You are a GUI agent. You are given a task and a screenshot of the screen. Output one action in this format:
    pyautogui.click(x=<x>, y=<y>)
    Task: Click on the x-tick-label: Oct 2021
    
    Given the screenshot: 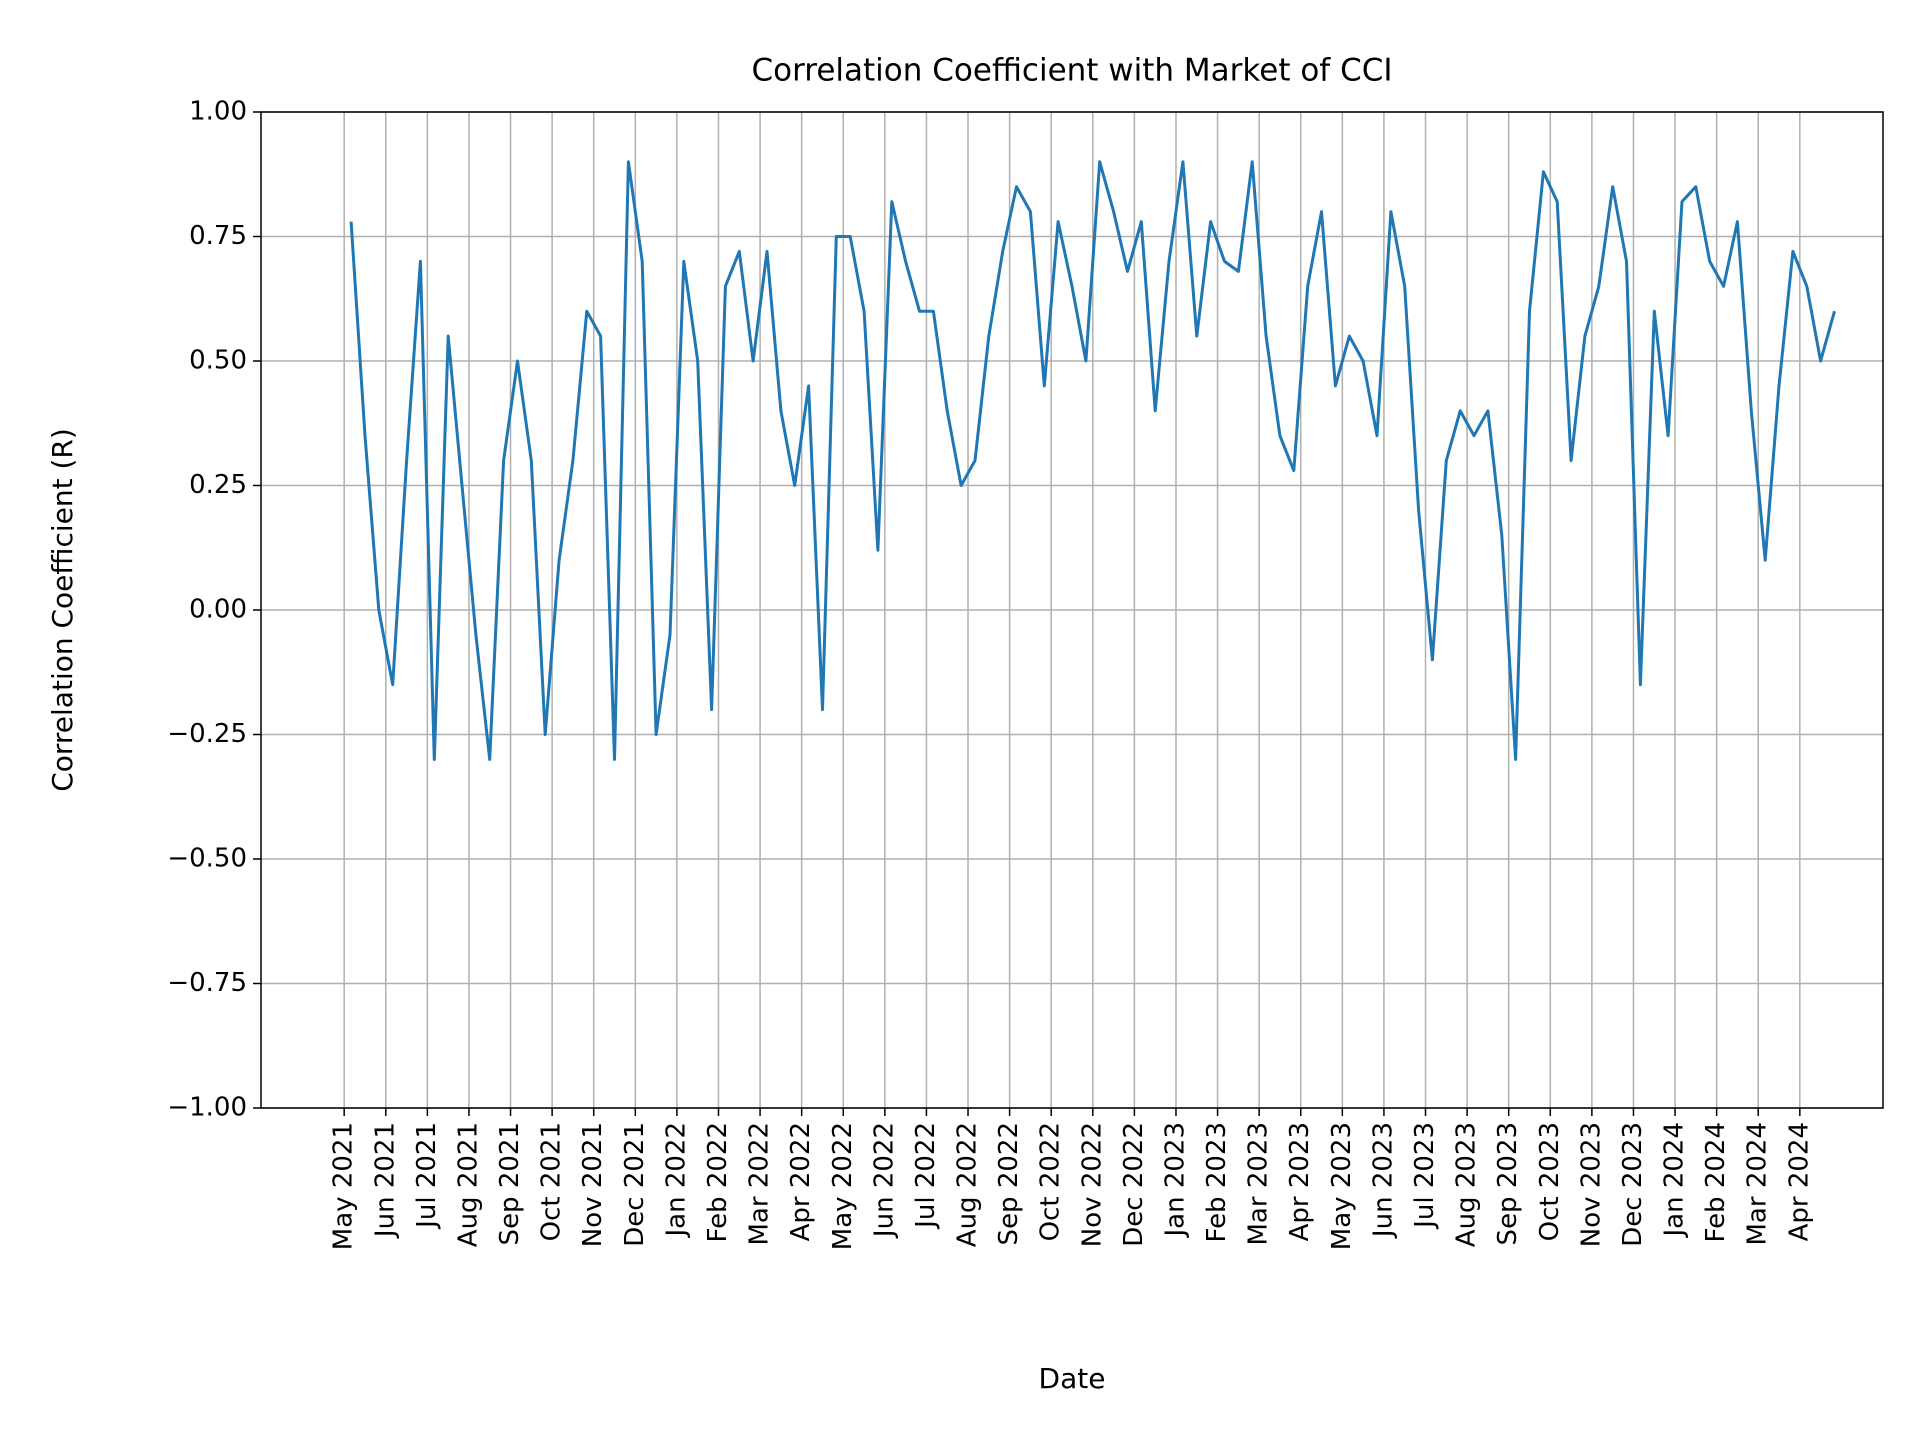 What is the action you would take?
    pyautogui.click(x=552, y=1181)
    